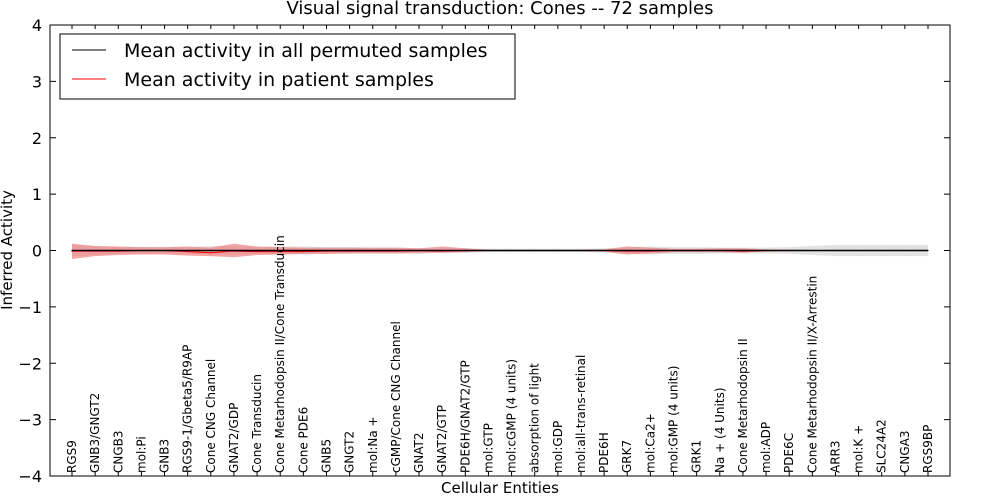 This screenshot has height=500, width=1000. Describe the element at coordinates (72, 456) in the screenshot. I see `x-tick-label: RGS9` at that location.